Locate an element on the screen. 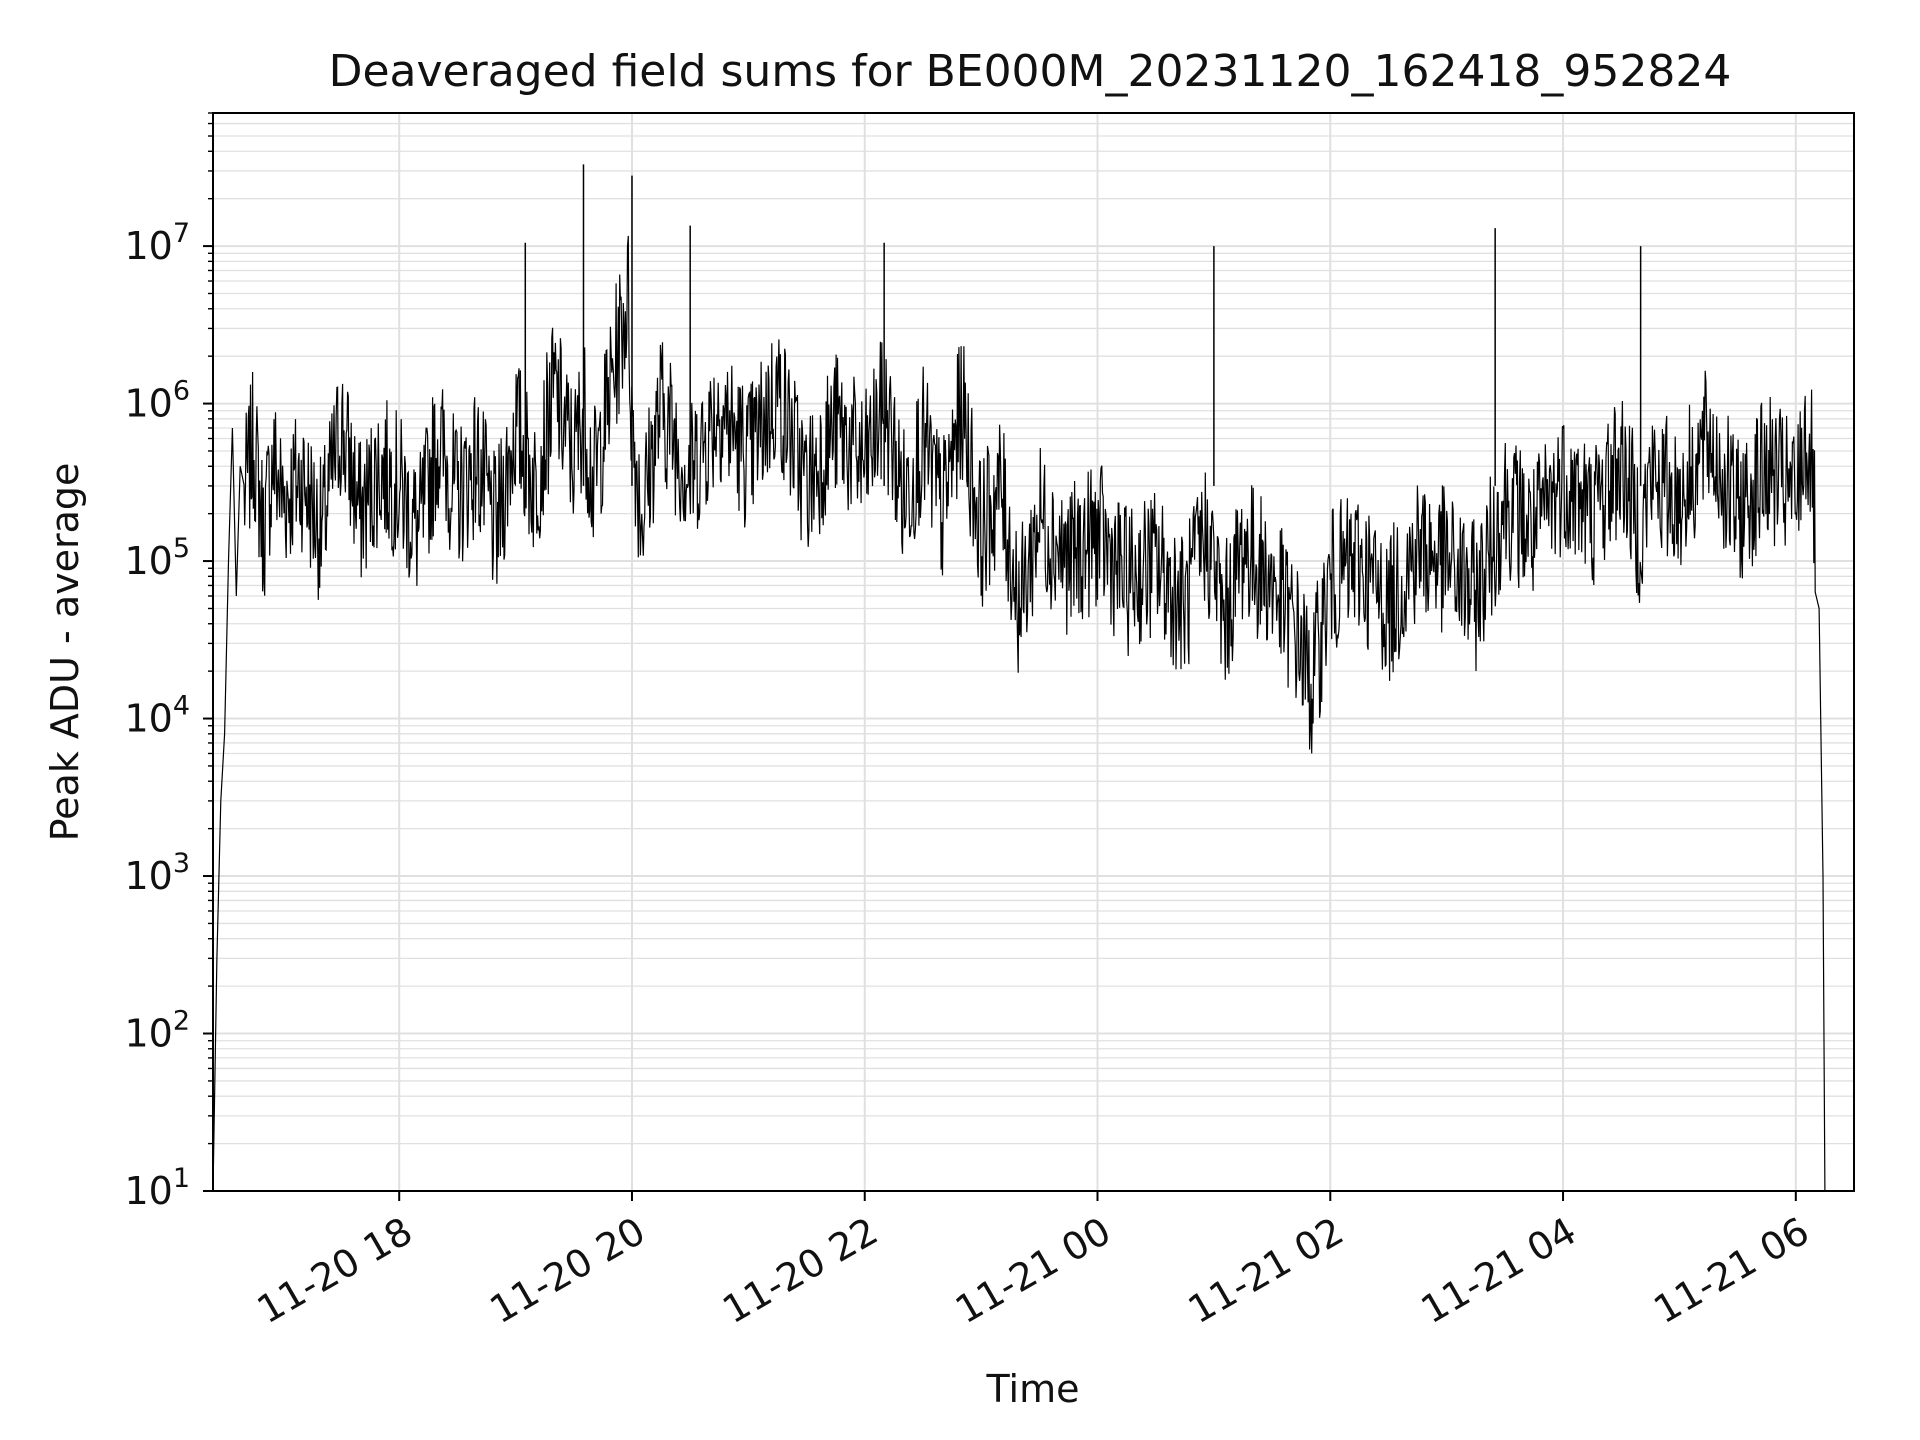  y-tick-label: 10⁶ is located at coordinates (157, 401).